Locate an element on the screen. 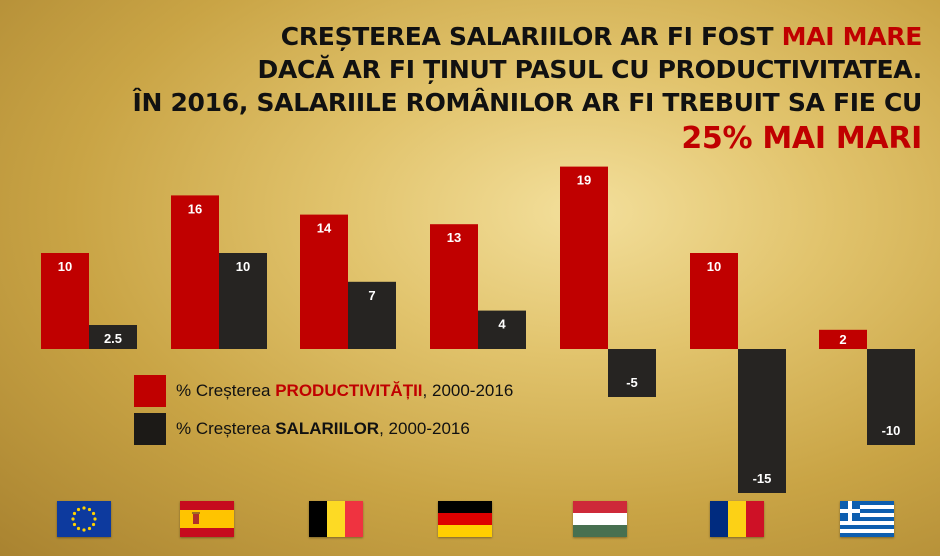  data-label-productivity-germany: 13 is located at coordinates (454, 237).